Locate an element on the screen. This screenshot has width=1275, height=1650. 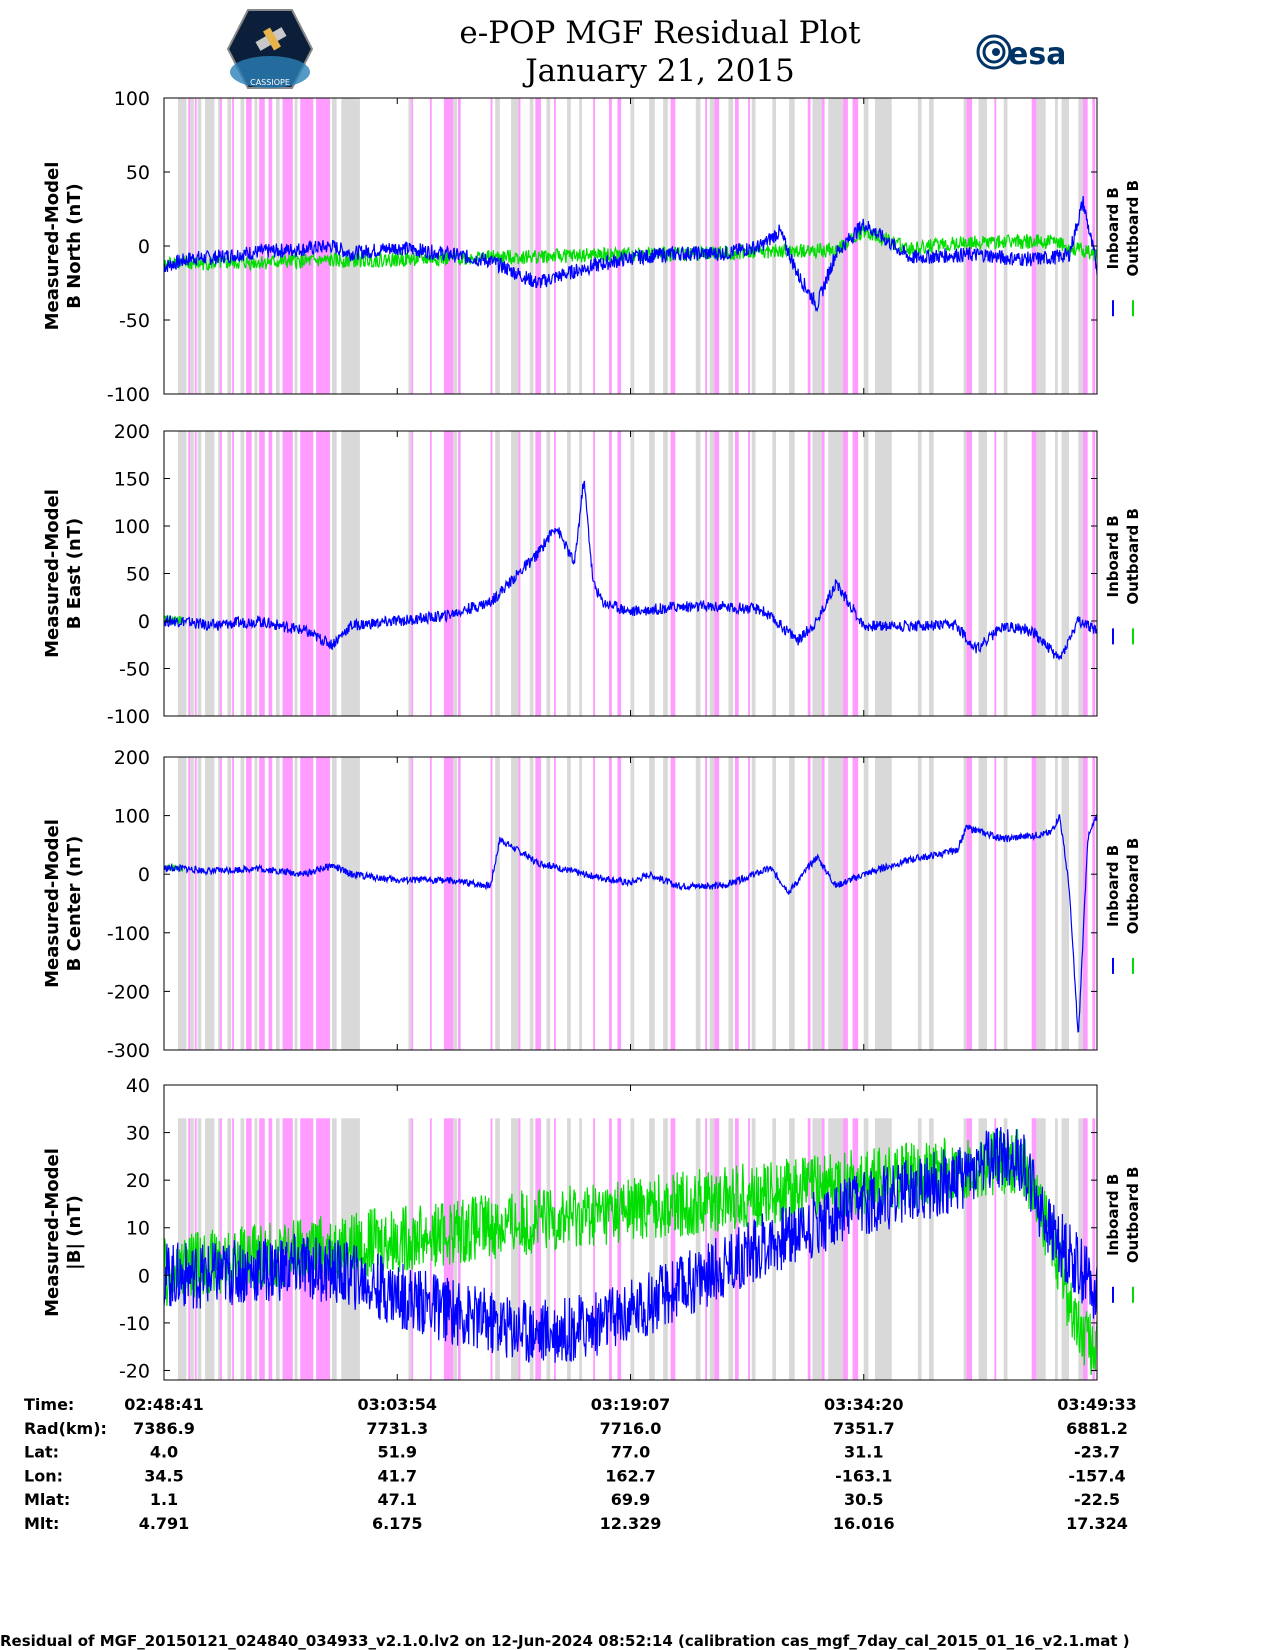
y-tick-label: 0 is located at coordinates (144, 247).